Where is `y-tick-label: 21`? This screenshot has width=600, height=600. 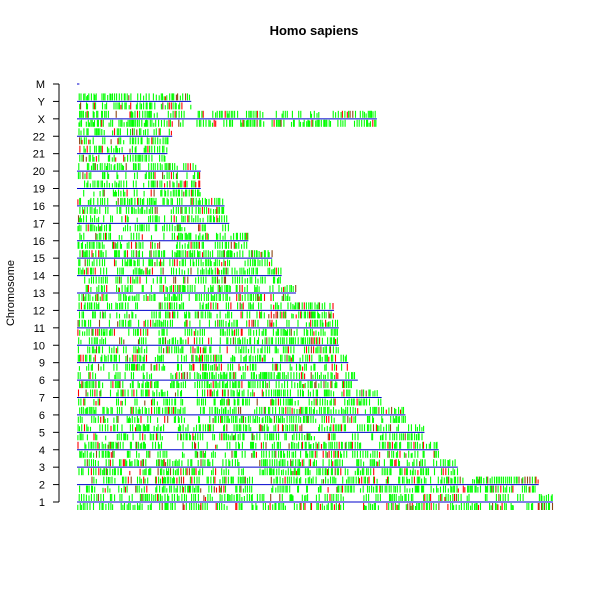
y-tick-label: 21 is located at coordinates (39, 155).